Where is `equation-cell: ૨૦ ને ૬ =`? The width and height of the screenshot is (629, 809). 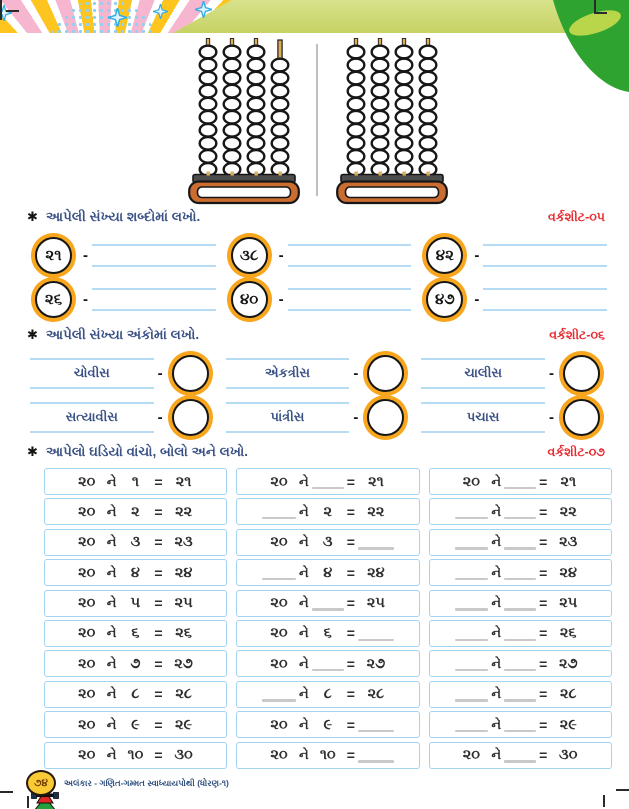 equation-cell: ૨૦ ને ૬ = is located at coordinates (328, 633).